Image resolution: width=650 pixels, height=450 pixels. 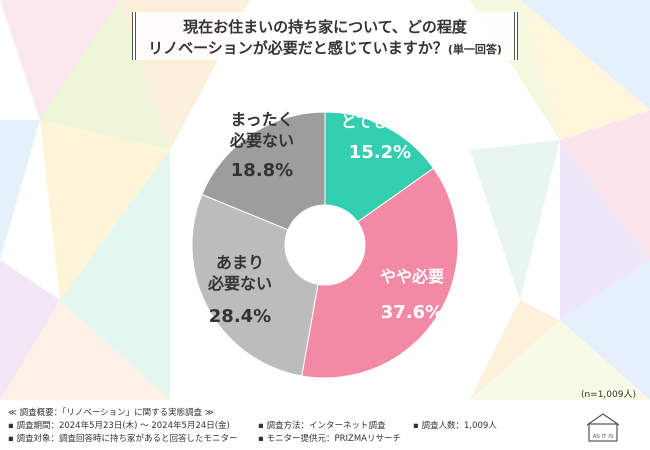 What do you see at coordinates (123, 439) in the screenshot?
I see `footer-target: ▪ 調査対象：調査回答時に持ち家があると回答したモニター` at bounding box center [123, 439].